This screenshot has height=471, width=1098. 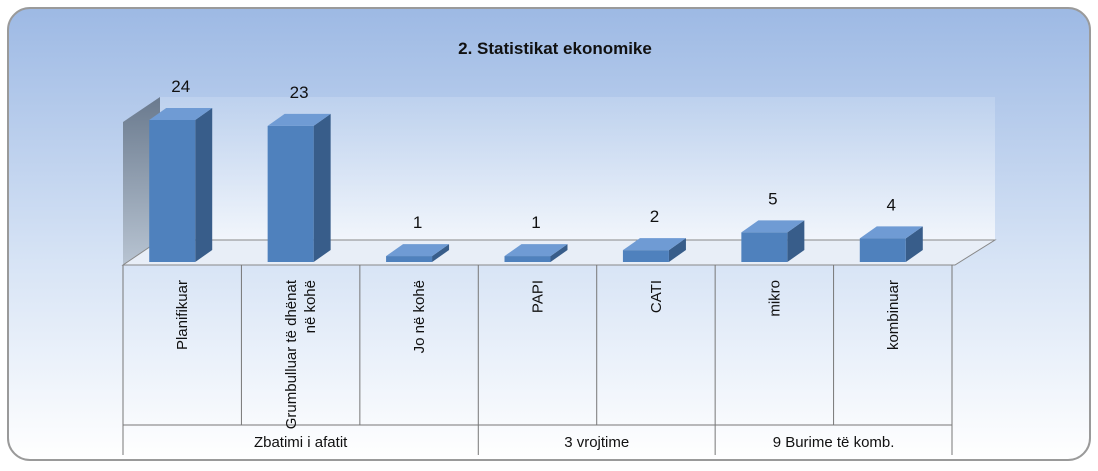 I want to click on category-label: CATI, so click(x=656, y=296).